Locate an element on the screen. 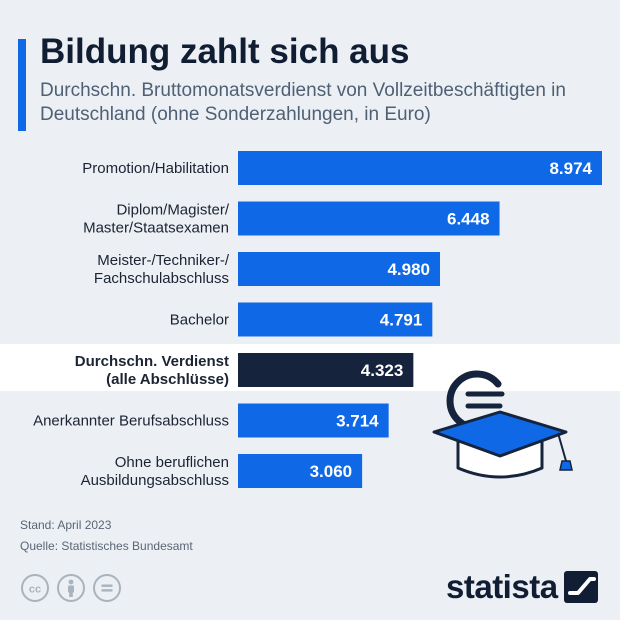  statista-logo: statista is located at coordinates (522, 587).